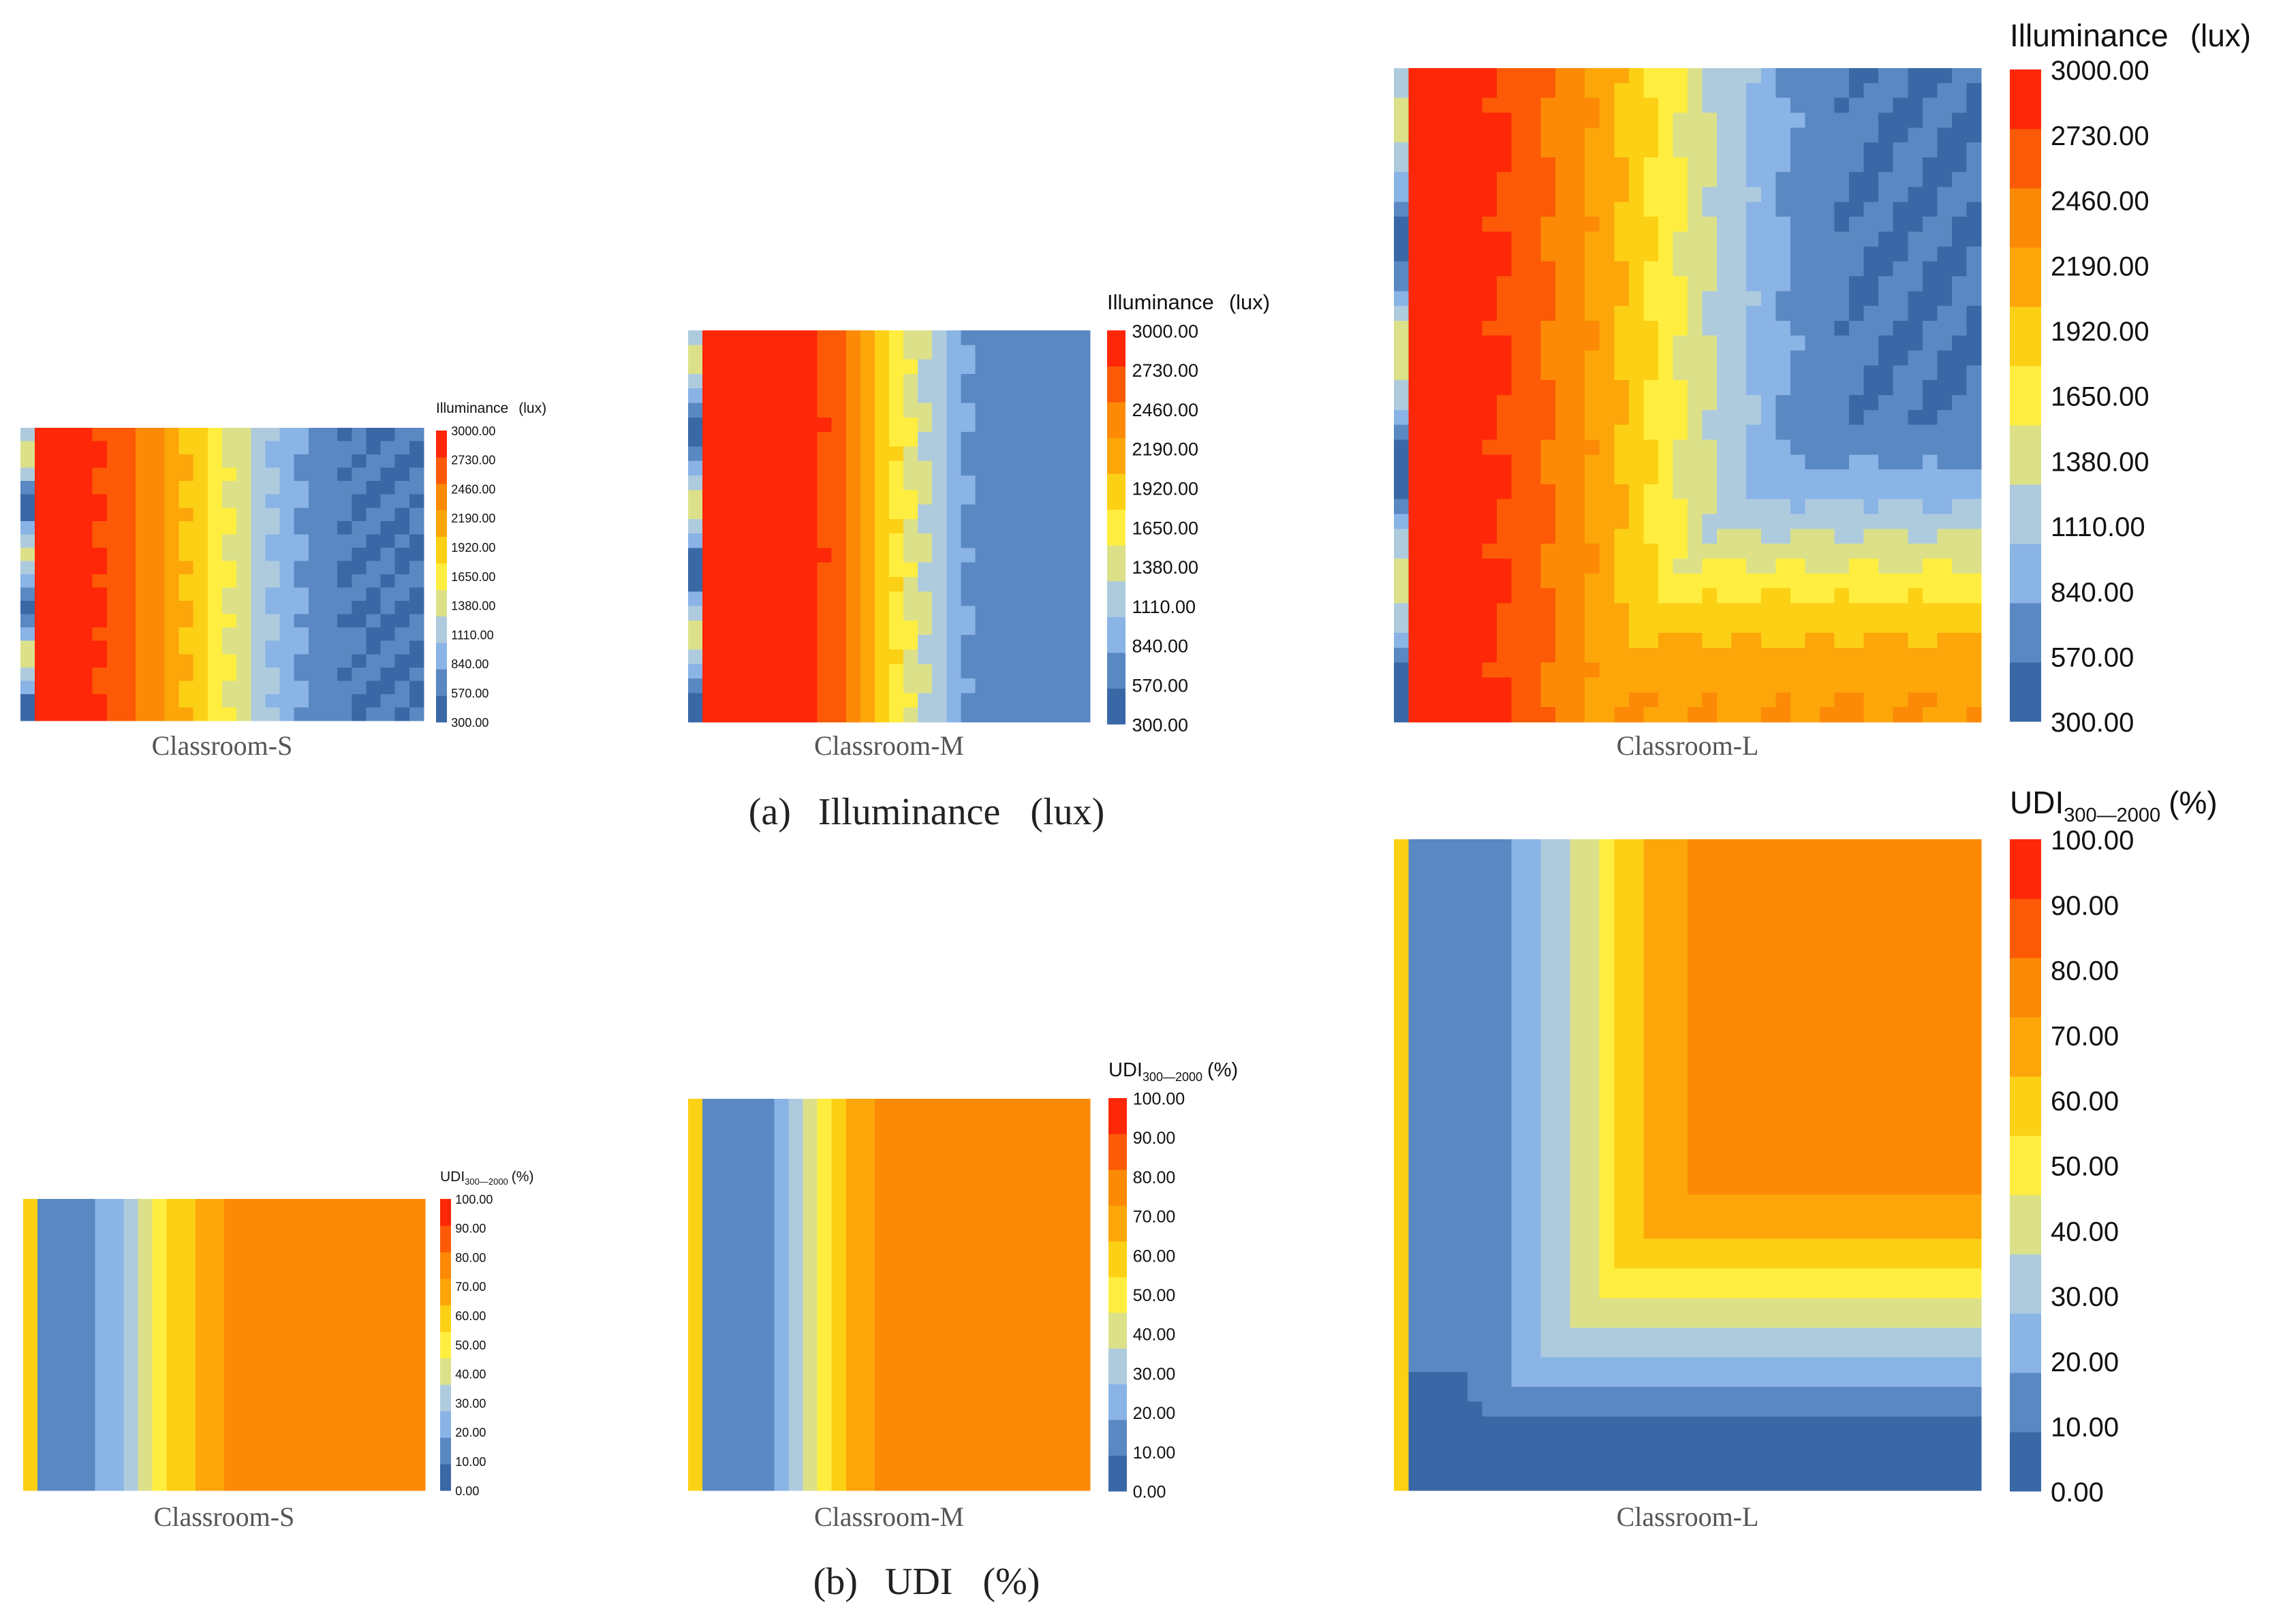 Image resolution: width=2283 pixels, height=1624 pixels. Describe the element at coordinates (2092, 593) in the screenshot. I see `colorbar-tick-label: 840.00` at that location.